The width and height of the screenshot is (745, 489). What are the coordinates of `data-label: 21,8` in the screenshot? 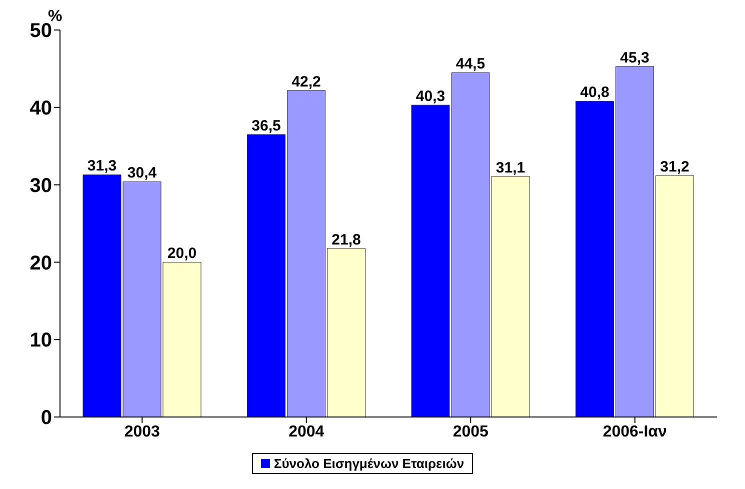 It's located at (346, 239).